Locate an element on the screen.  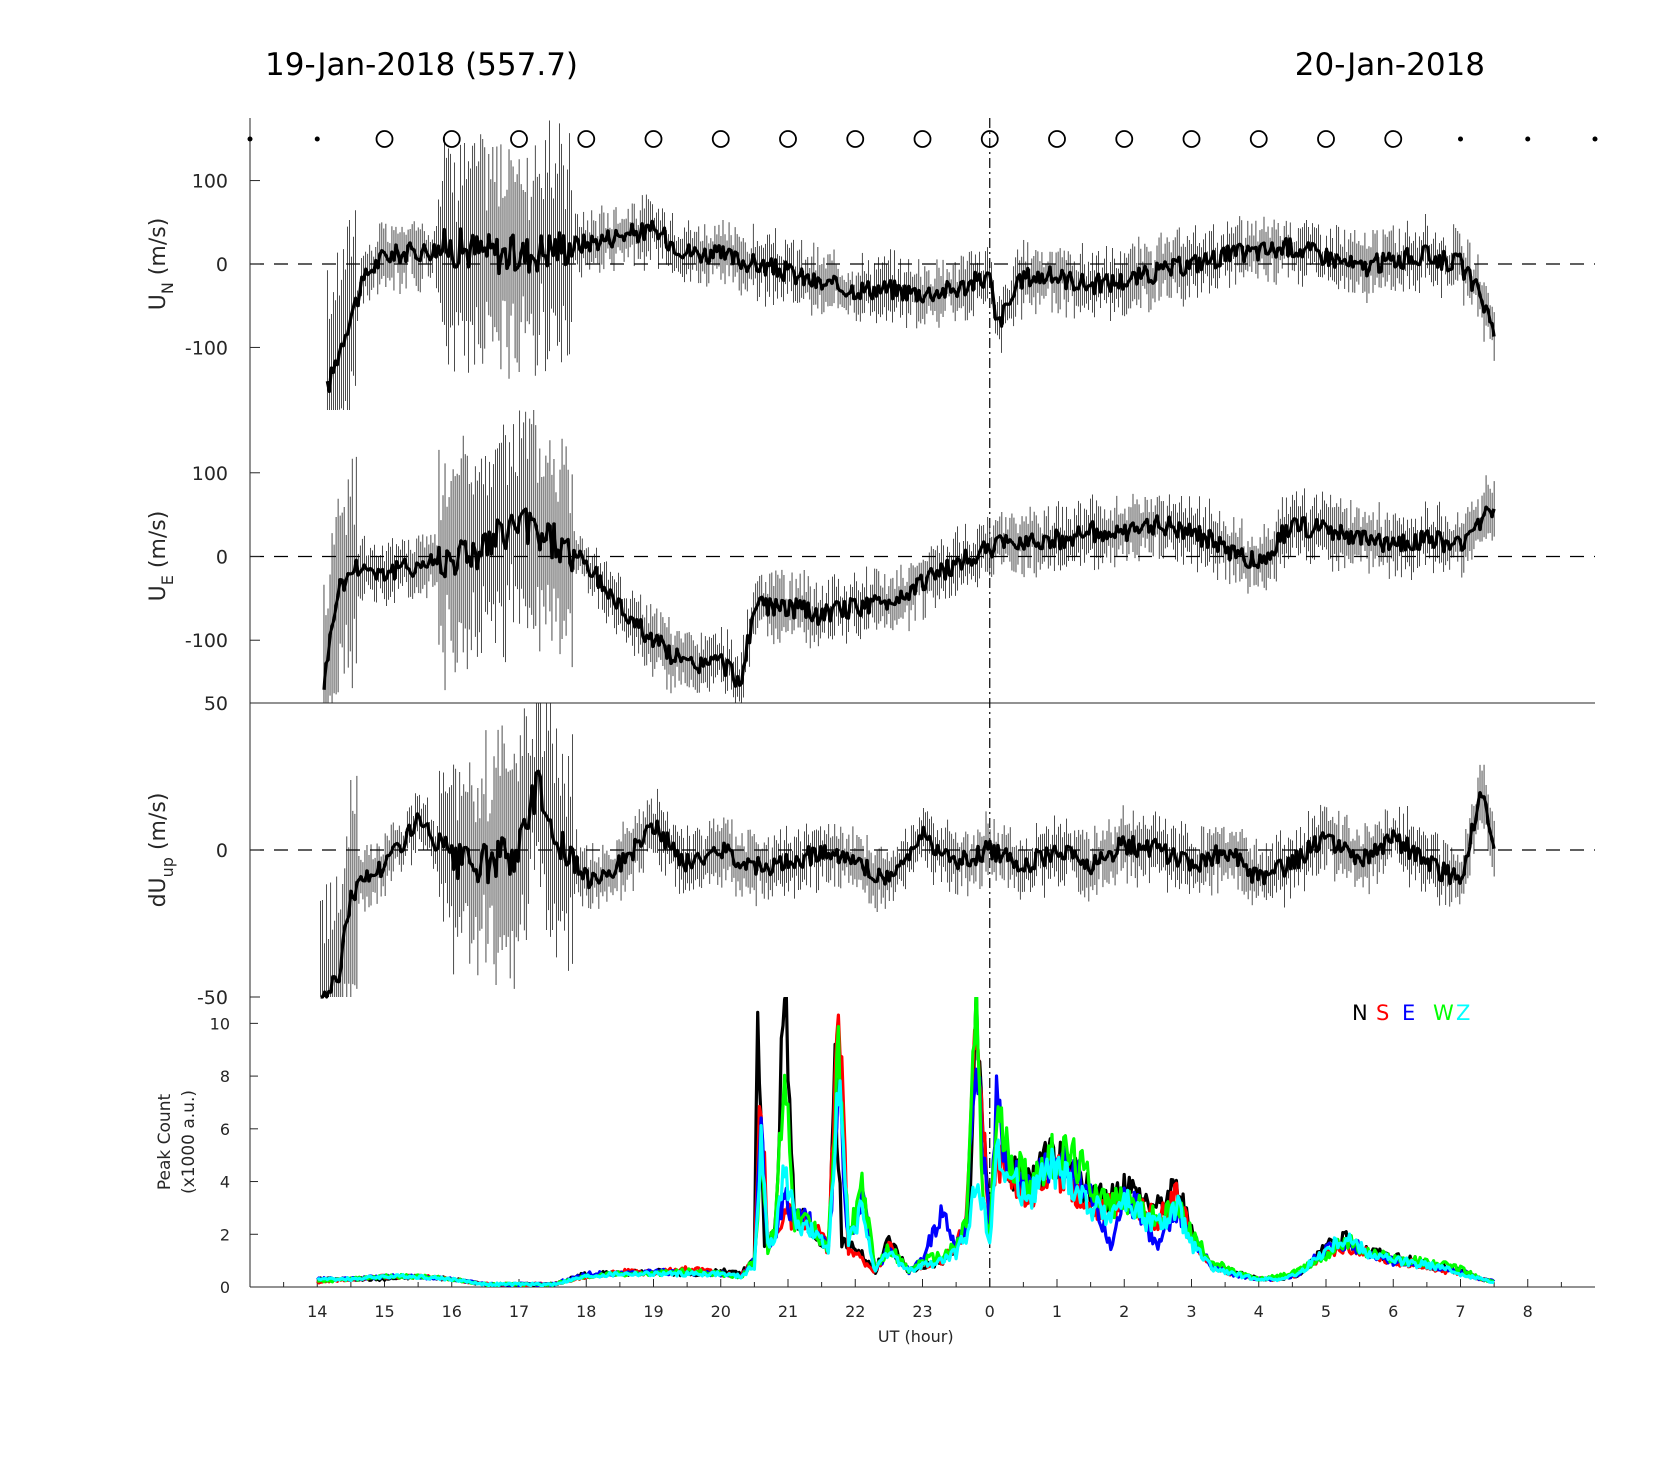
y-tick-label: 8 is located at coordinates (225, 1076).